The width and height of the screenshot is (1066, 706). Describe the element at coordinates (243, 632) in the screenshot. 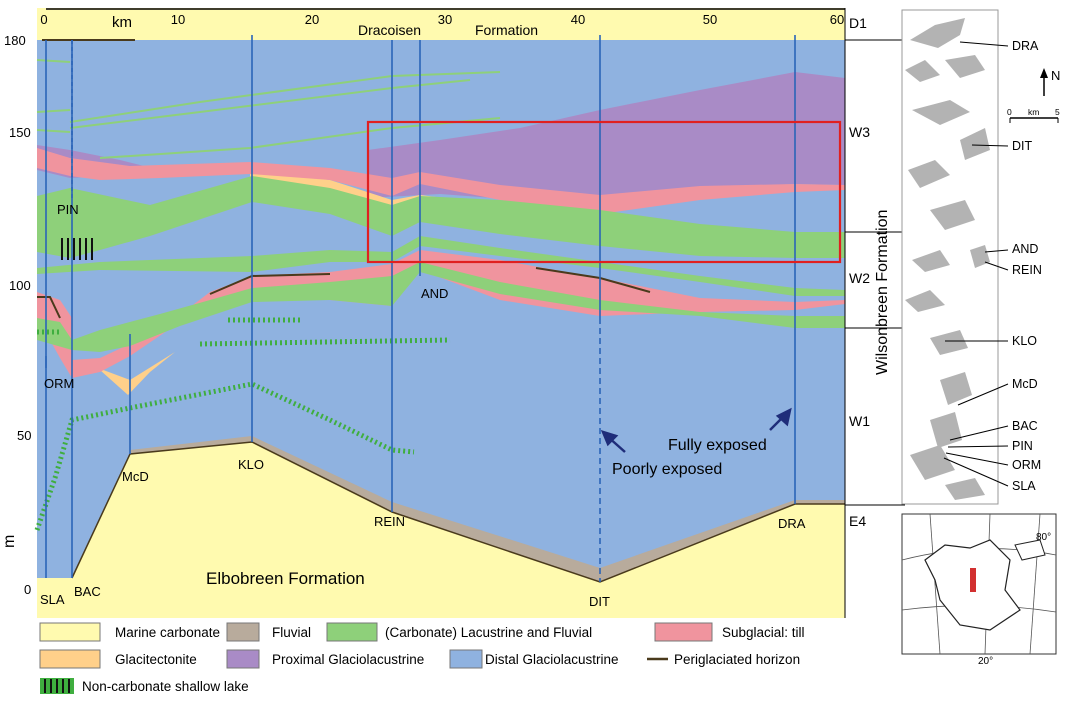

I see `legend-swatch-fluvial` at that location.